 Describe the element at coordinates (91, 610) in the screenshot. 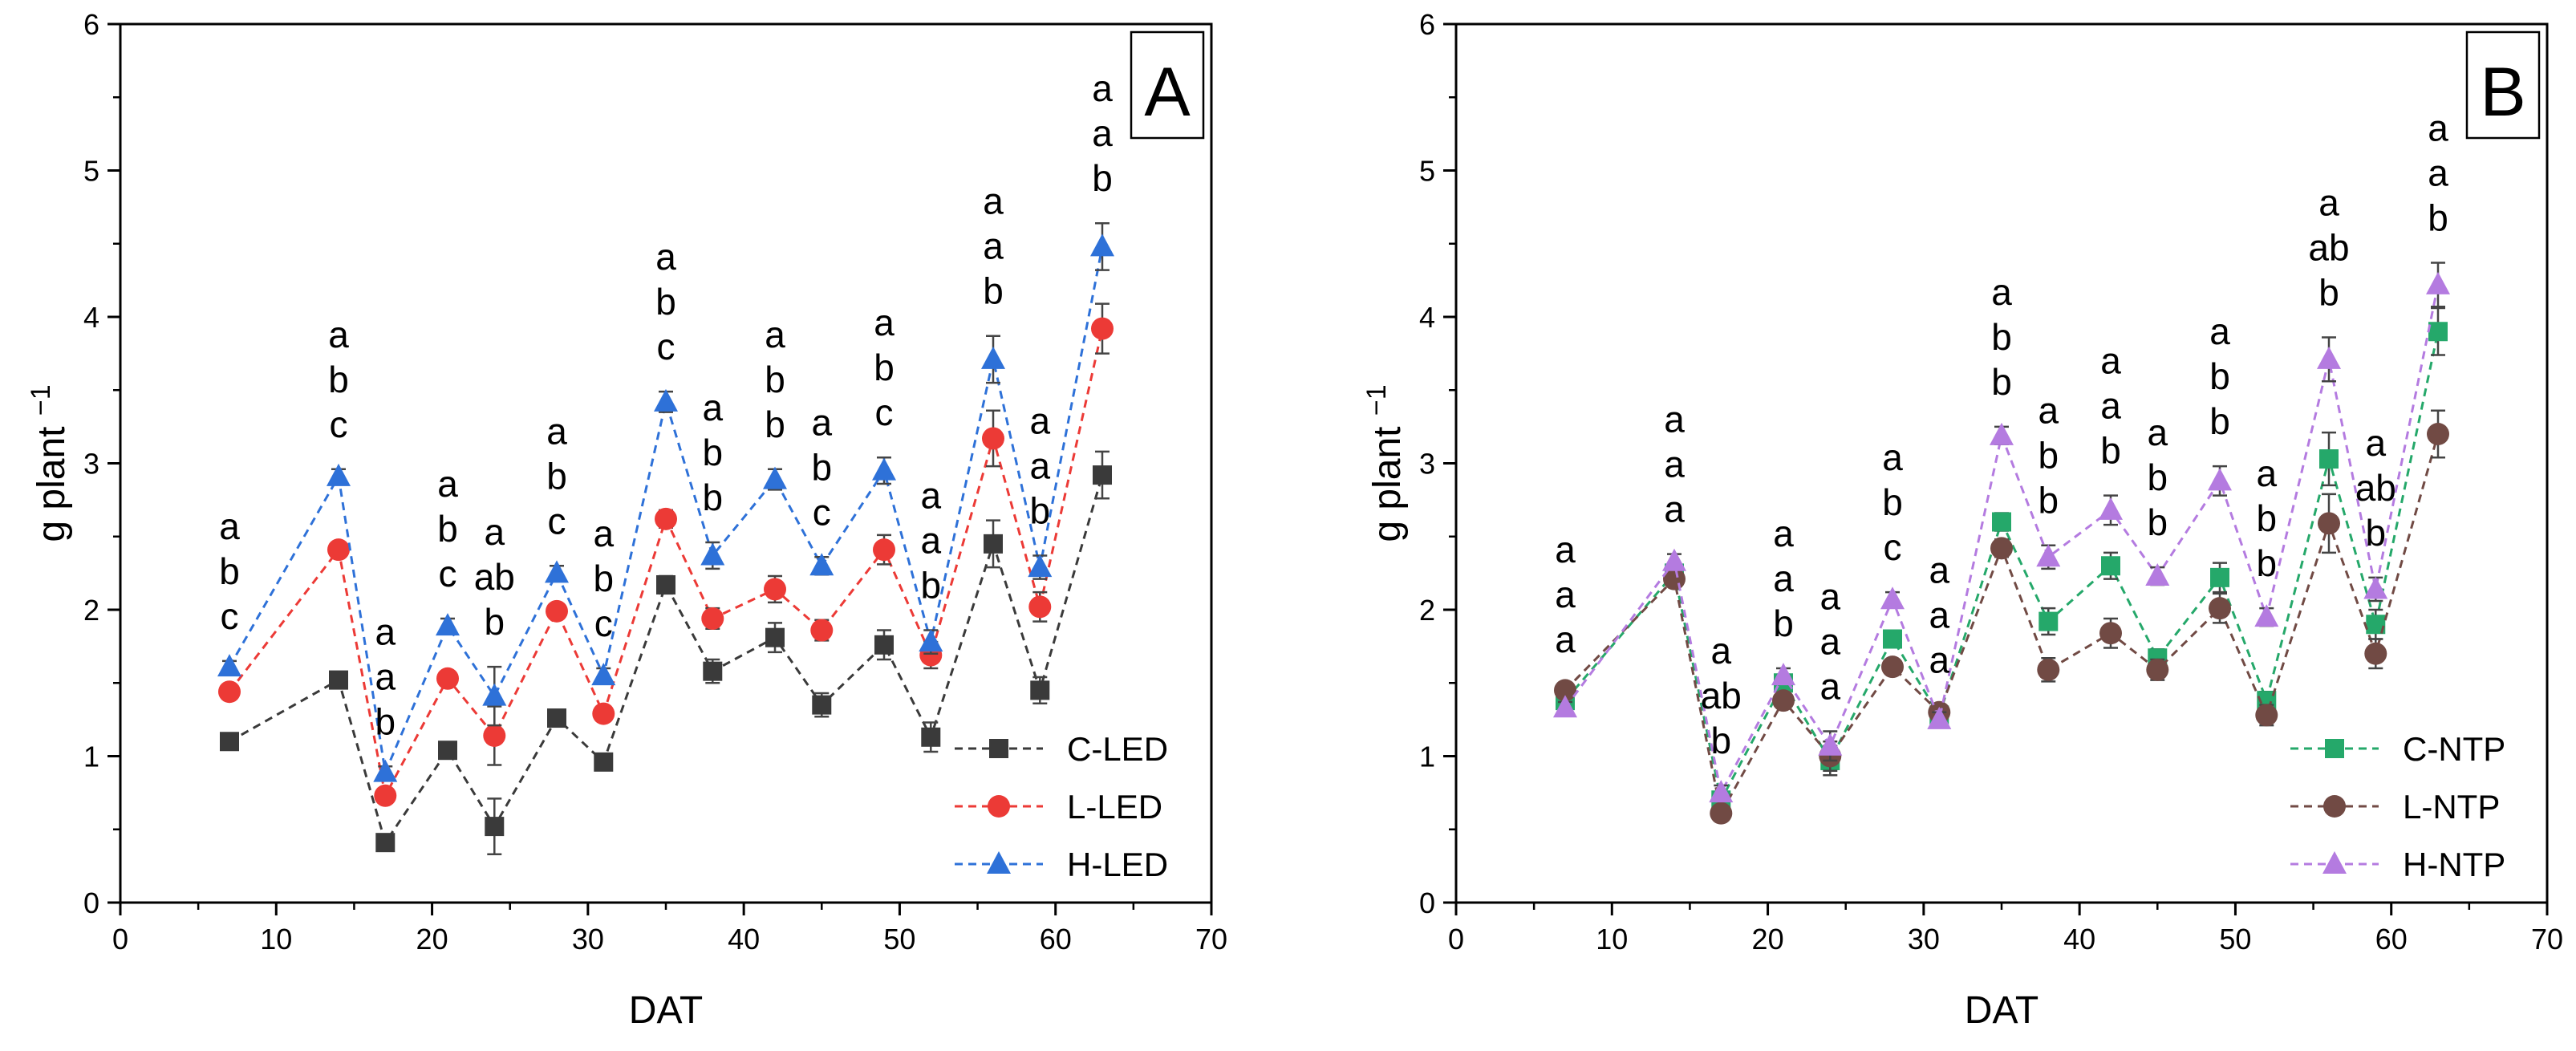

I see `y-tick-label: 2` at that location.